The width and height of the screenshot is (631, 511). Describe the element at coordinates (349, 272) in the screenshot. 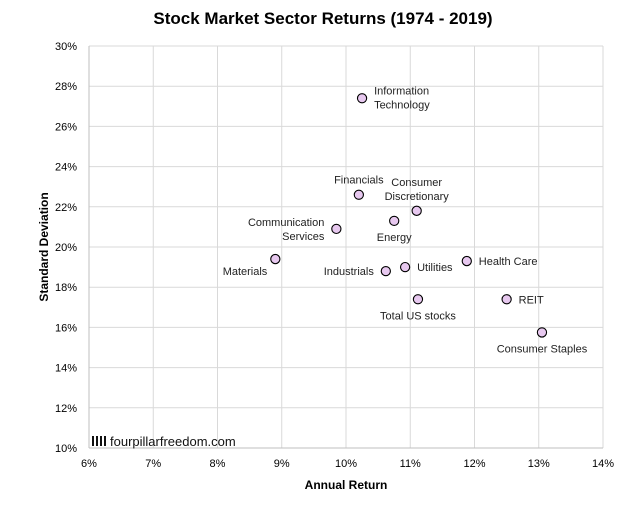

I see `point-label: Industrials` at that location.